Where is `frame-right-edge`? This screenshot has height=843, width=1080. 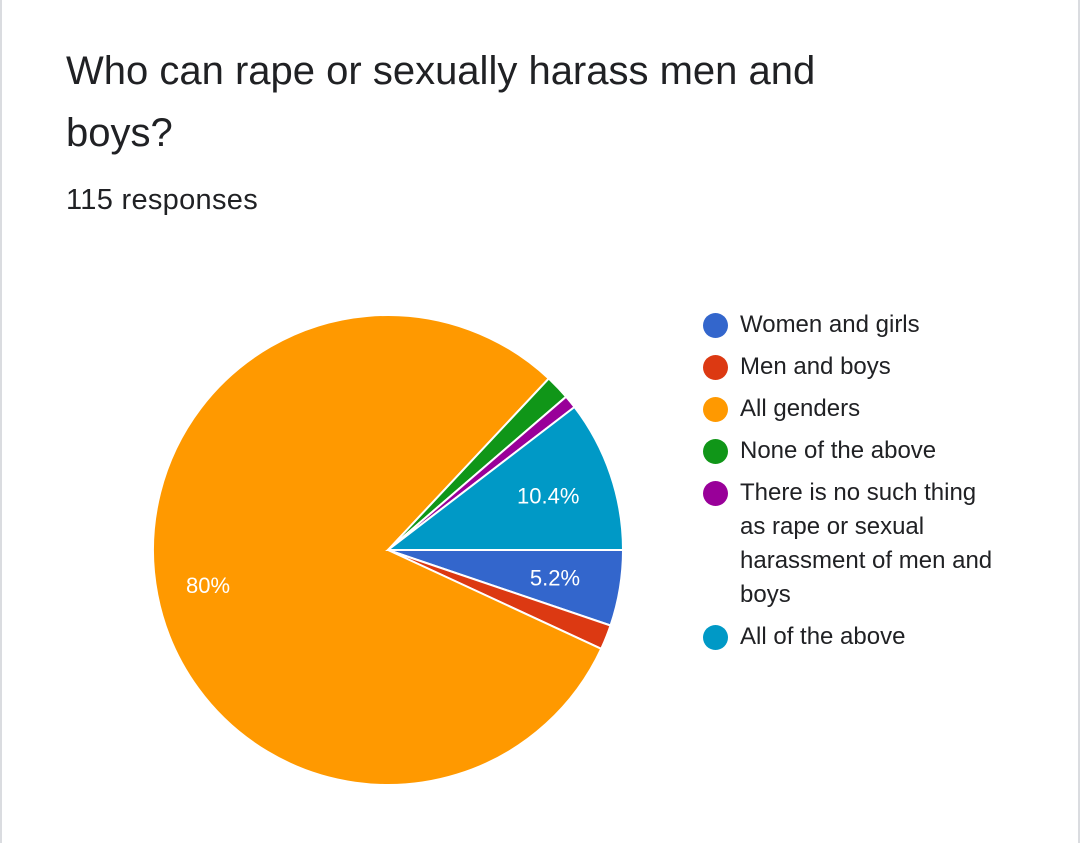
frame-right-edge is located at coordinates (1079, 421).